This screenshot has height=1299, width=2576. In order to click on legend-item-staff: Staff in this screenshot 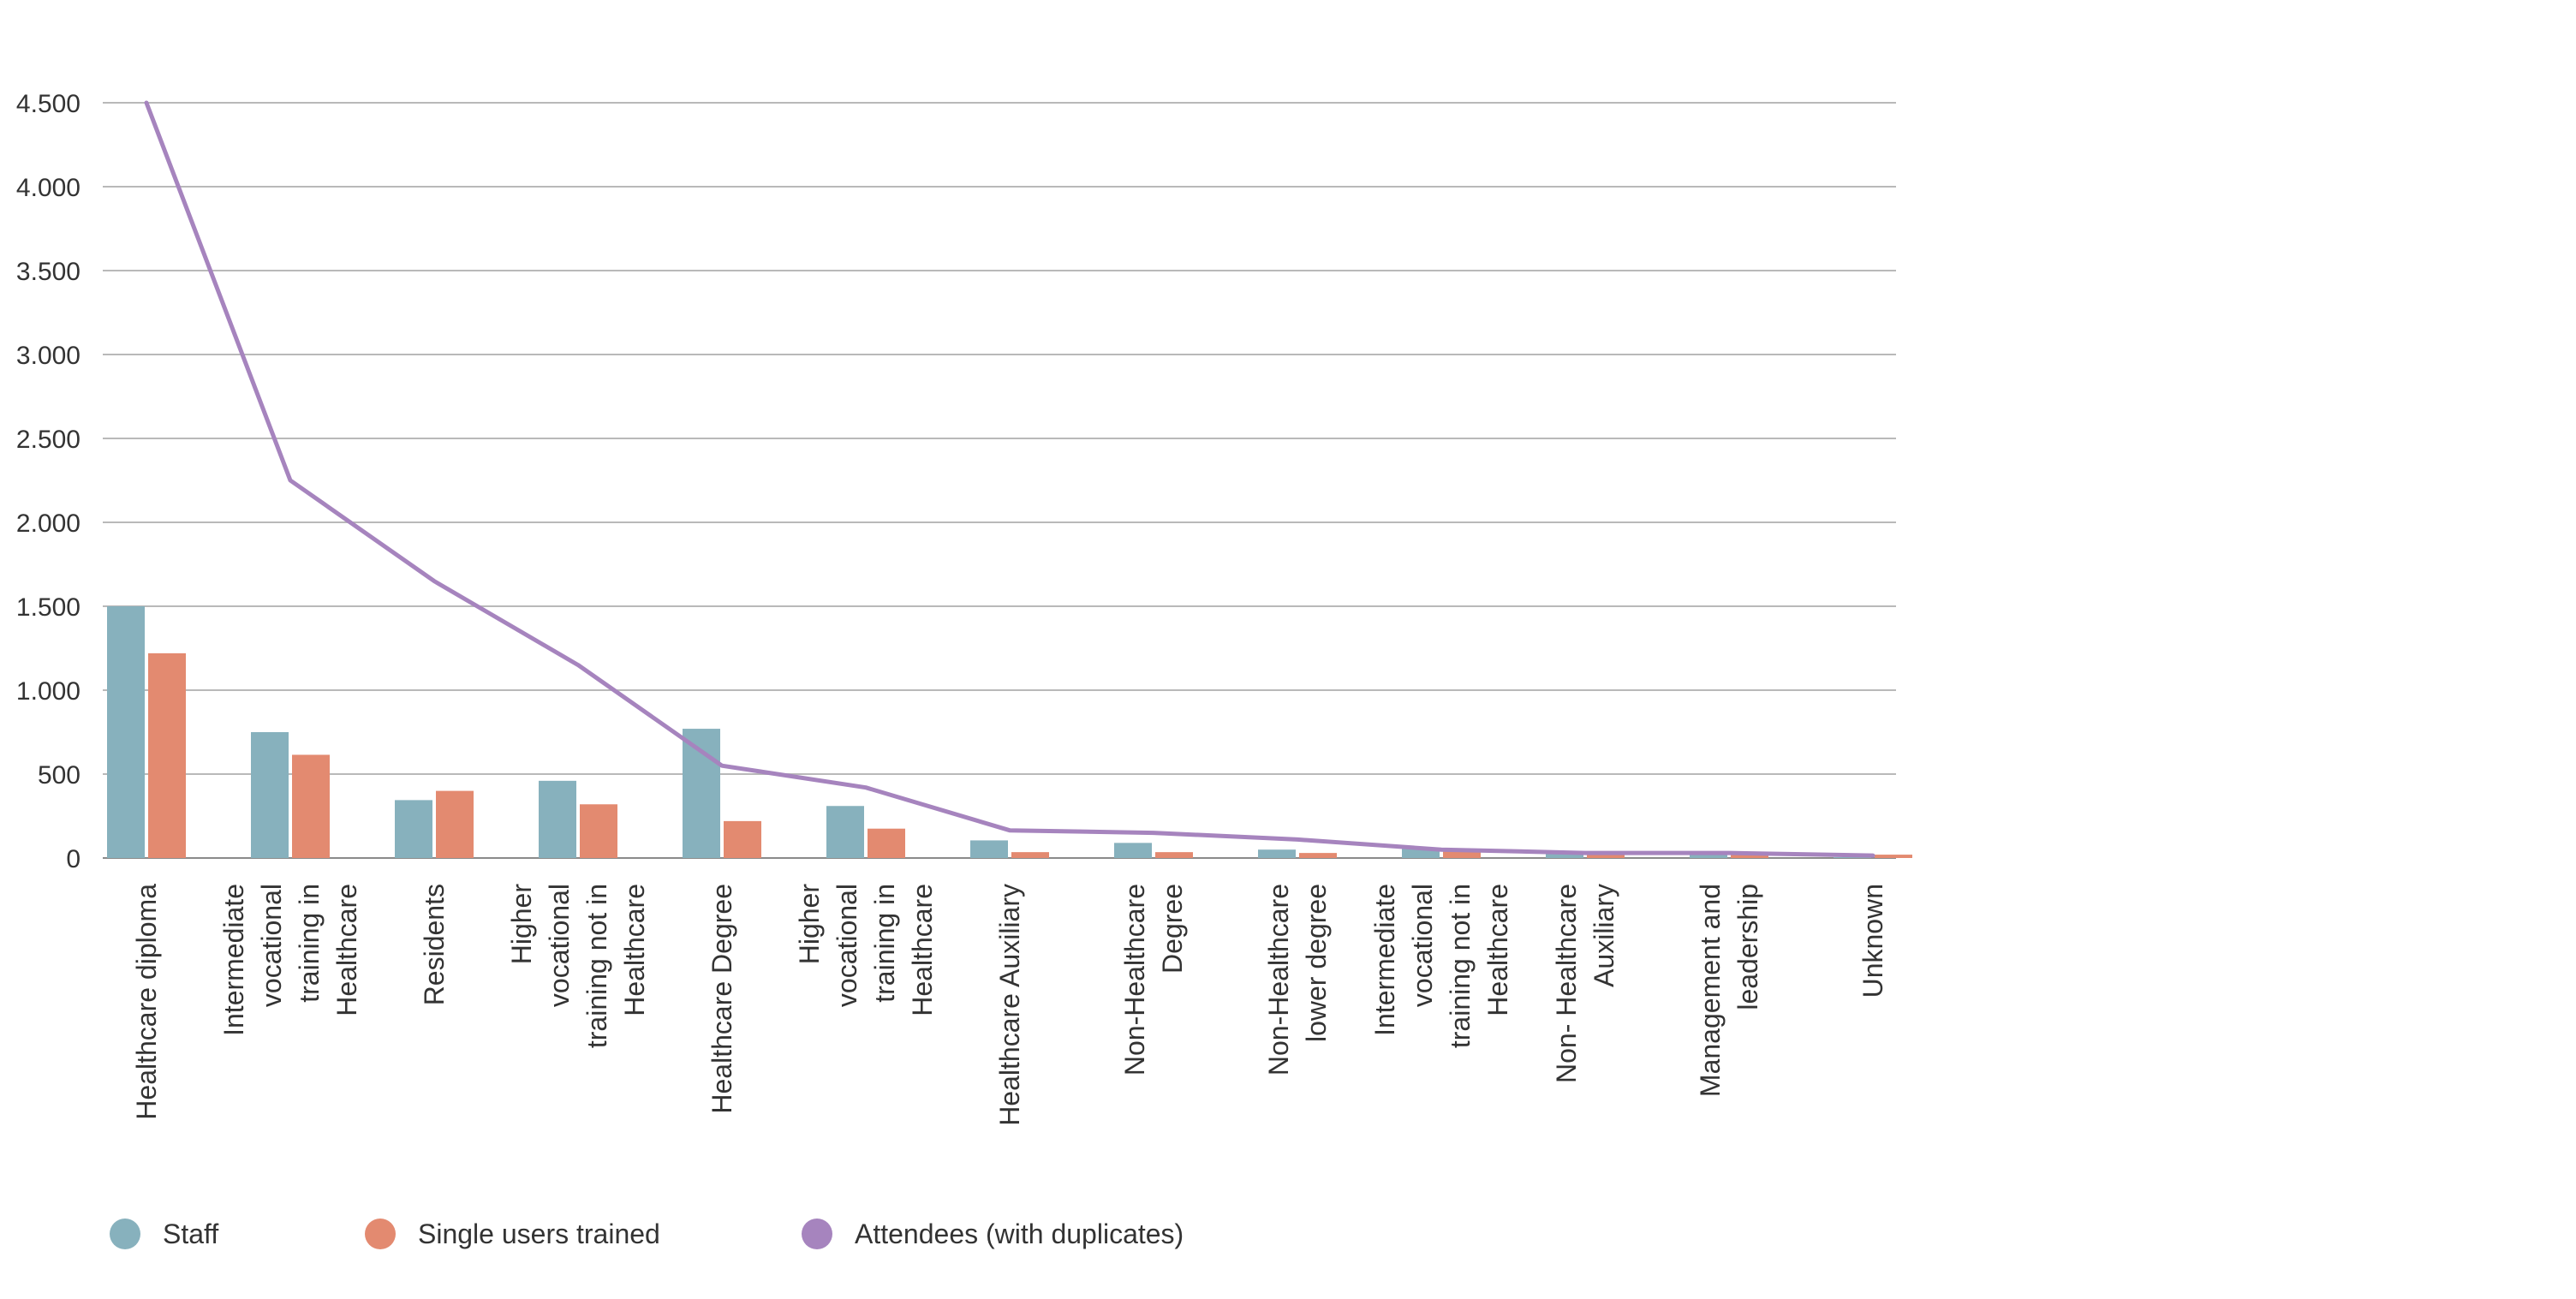, I will do `click(164, 1234)`.